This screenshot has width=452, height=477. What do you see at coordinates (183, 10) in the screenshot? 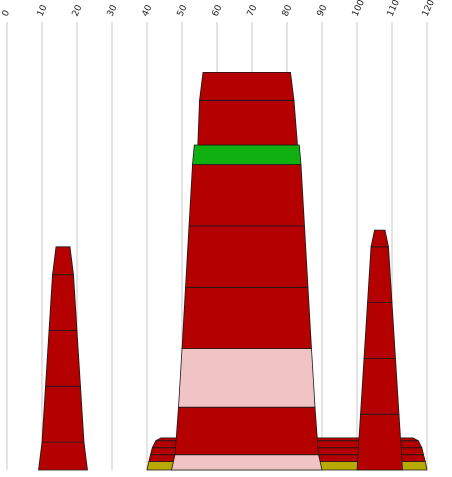
I see `x-tick-label: 50` at bounding box center [183, 10].